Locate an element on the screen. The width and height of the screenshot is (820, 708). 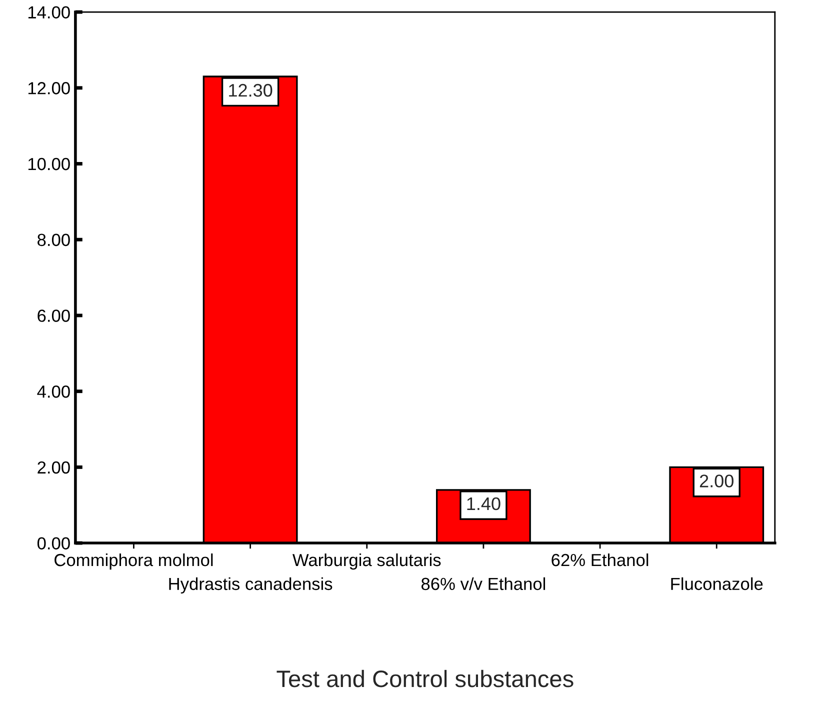
y-tick-label: 14.00 is located at coordinates (49, 12).